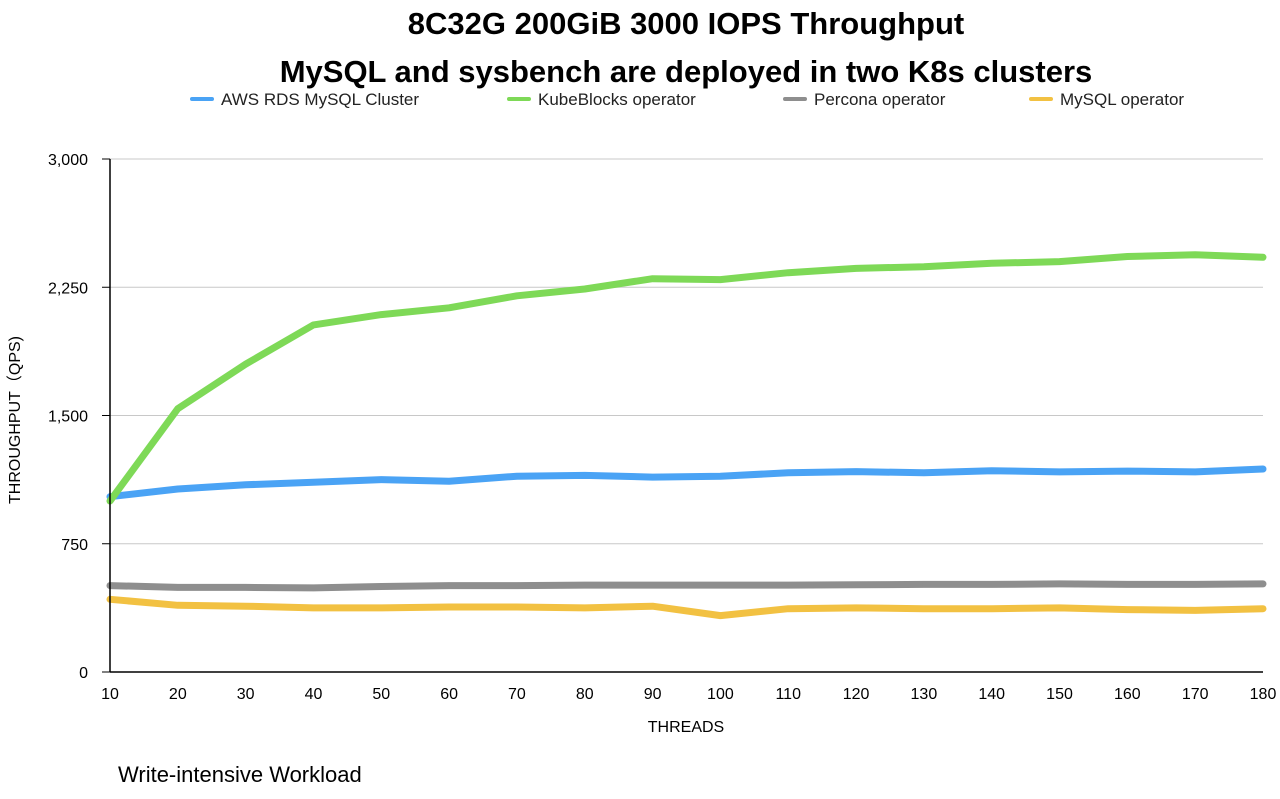 This screenshot has height=799, width=1280. Describe the element at coordinates (686, 727) in the screenshot. I see `x-axis-title: THREADS` at that location.